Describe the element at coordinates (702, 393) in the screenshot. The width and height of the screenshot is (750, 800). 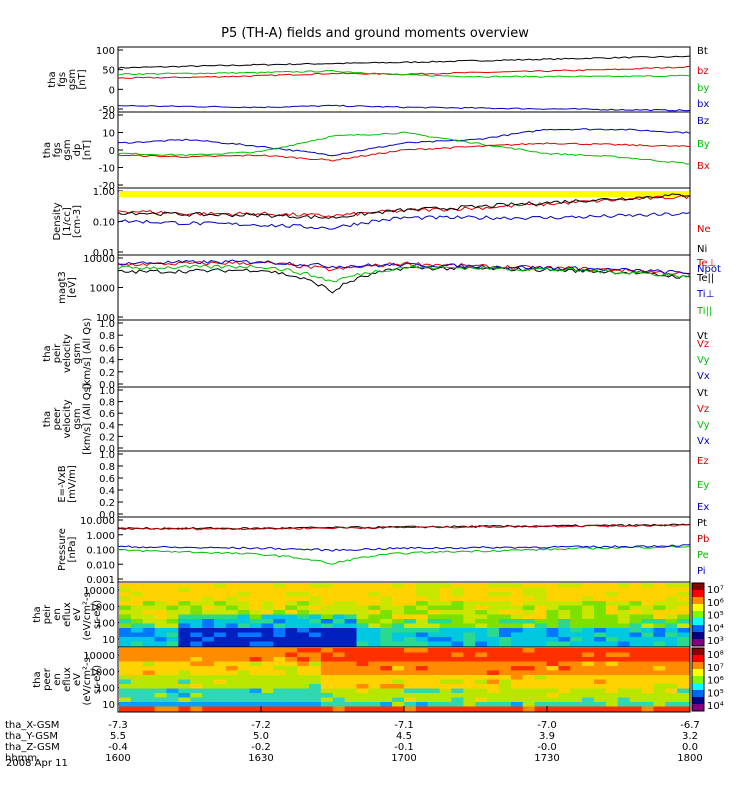
I see `legend-vt: Vt` at that location.